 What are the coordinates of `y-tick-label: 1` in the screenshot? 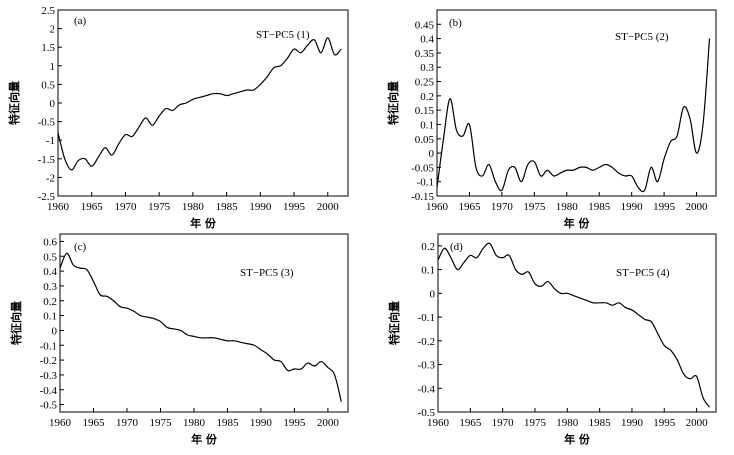 It's located at (53, 67).